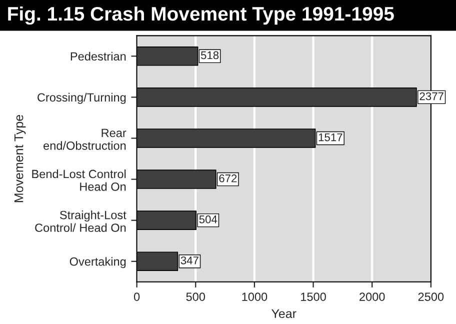 This screenshot has height=324, width=456. Describe the element at coordinates (208, 219) in the screenshot. I see `data-label: 504` at that location.